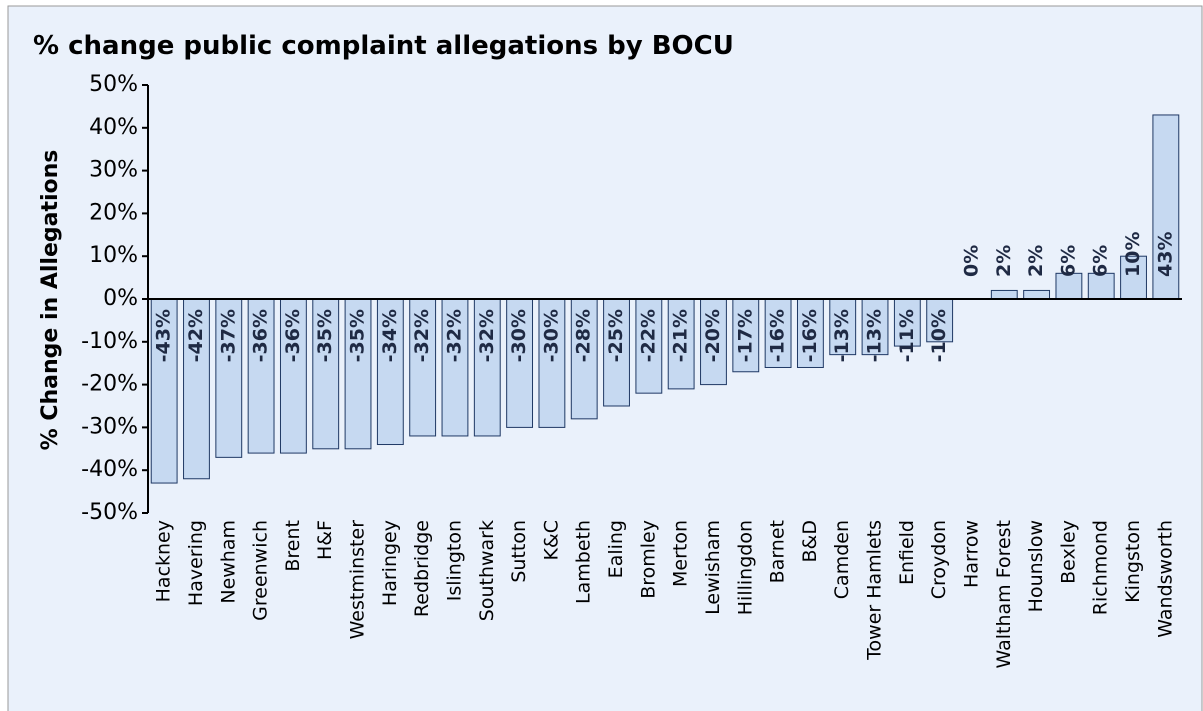 The width and height of the screenshot is (1203, 711). I want to click on x-tick-label: B&D, so click(810, 541).